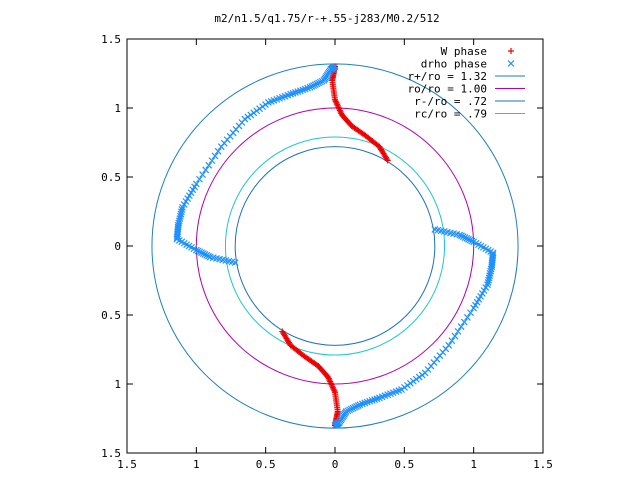 Image resolution: width=640 pixels, height=480 pixels. I want to click on legend-label: W phase, so click(464, 51).